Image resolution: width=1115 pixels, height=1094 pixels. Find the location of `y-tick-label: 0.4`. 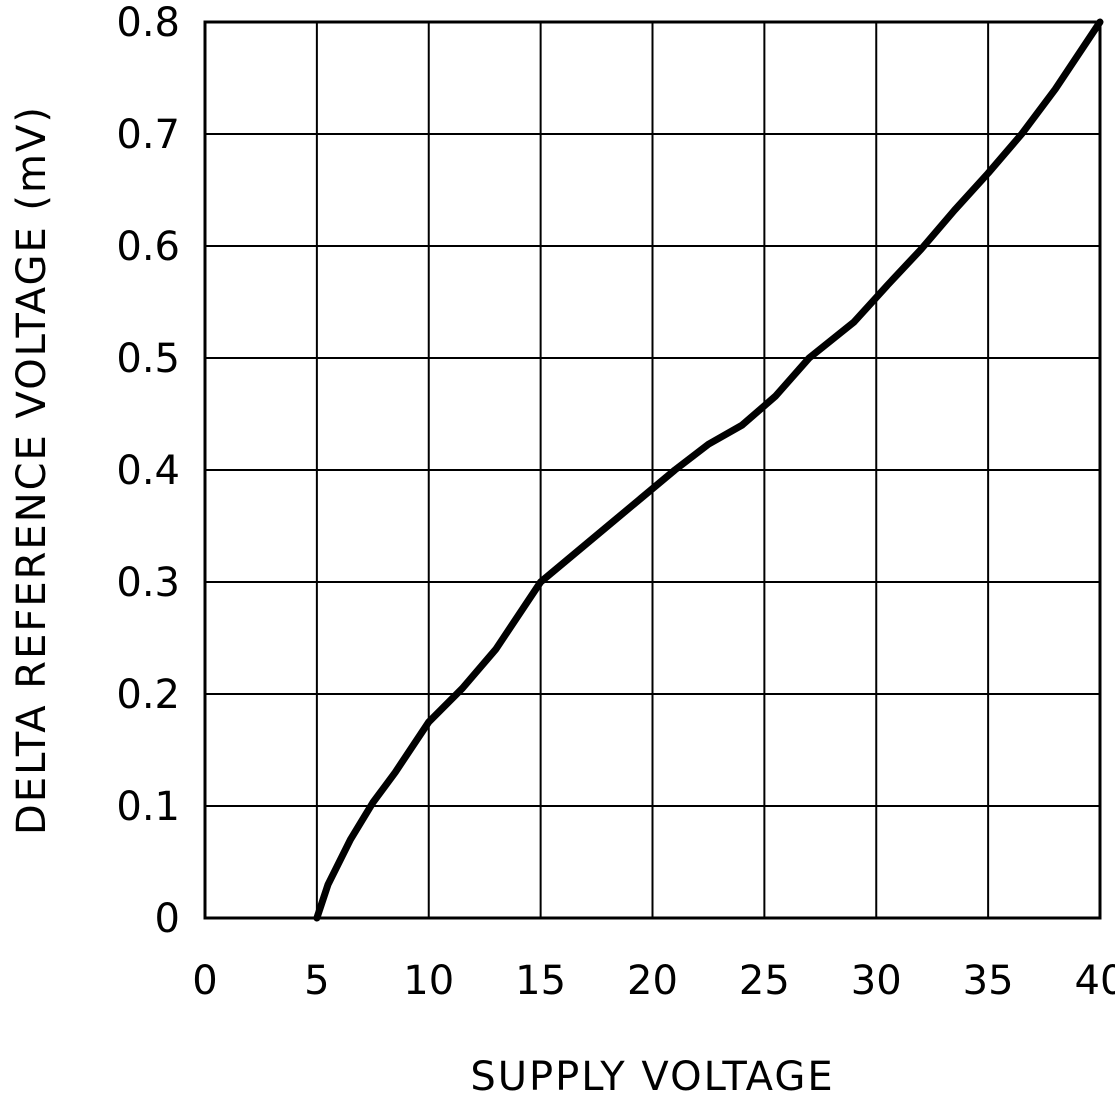

y-tick-label: 0.4 is located at coordinates (148, 471).